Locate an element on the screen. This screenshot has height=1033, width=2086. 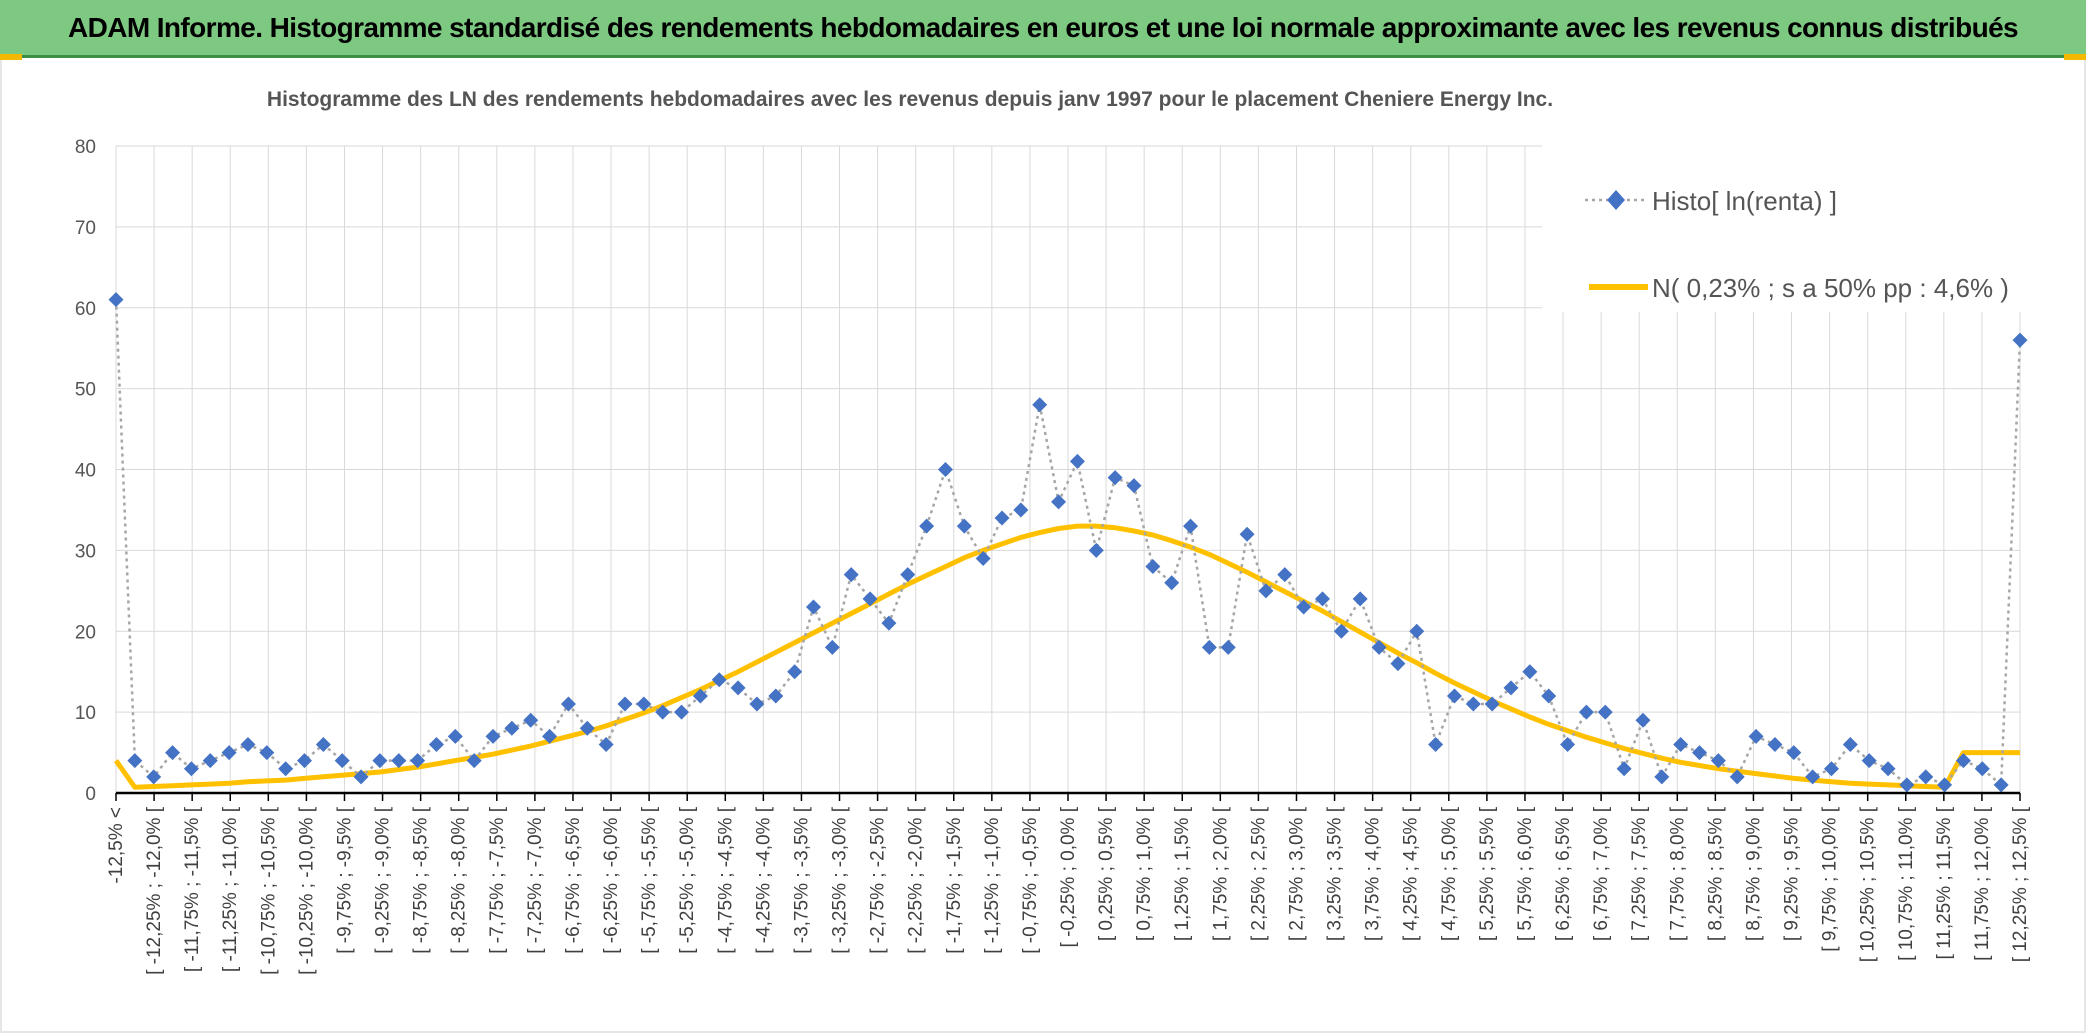
x-tick-label: [ -1,25% ; -1,0% [ is located at coordinates (992, 880).